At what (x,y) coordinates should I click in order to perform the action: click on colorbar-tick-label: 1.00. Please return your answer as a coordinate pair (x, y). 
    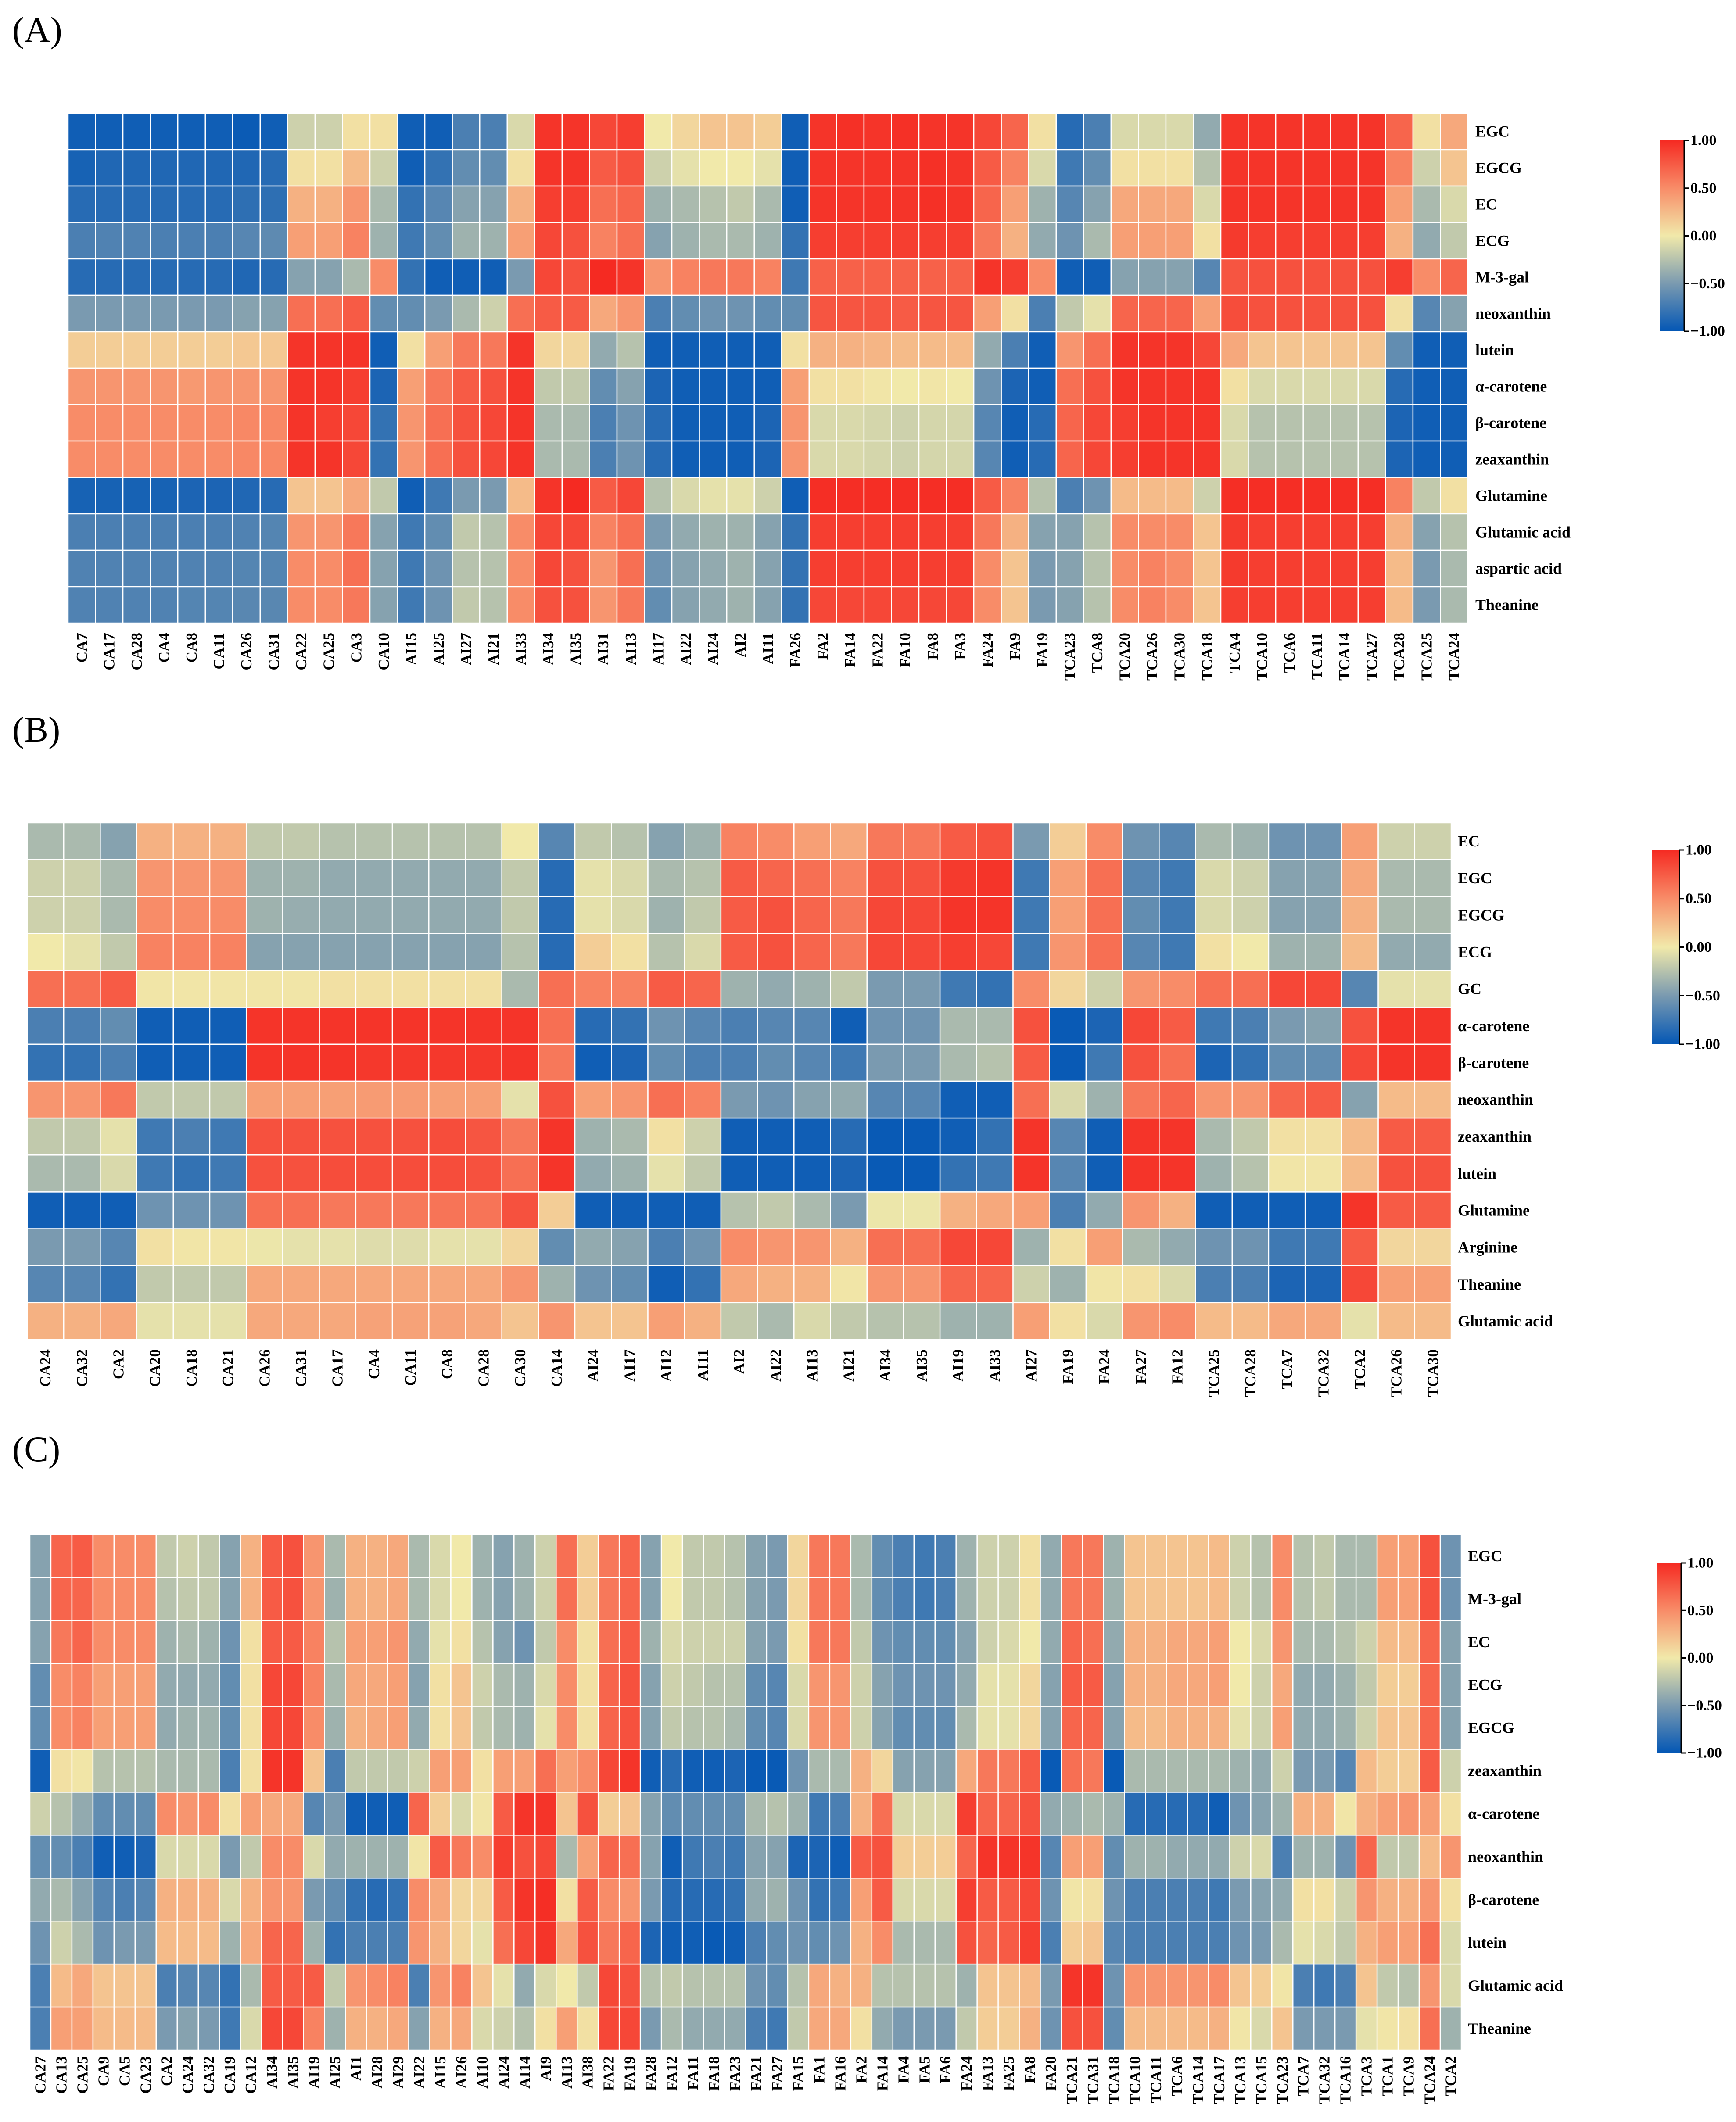
    Looking at the image, I should click on (1699, 850).